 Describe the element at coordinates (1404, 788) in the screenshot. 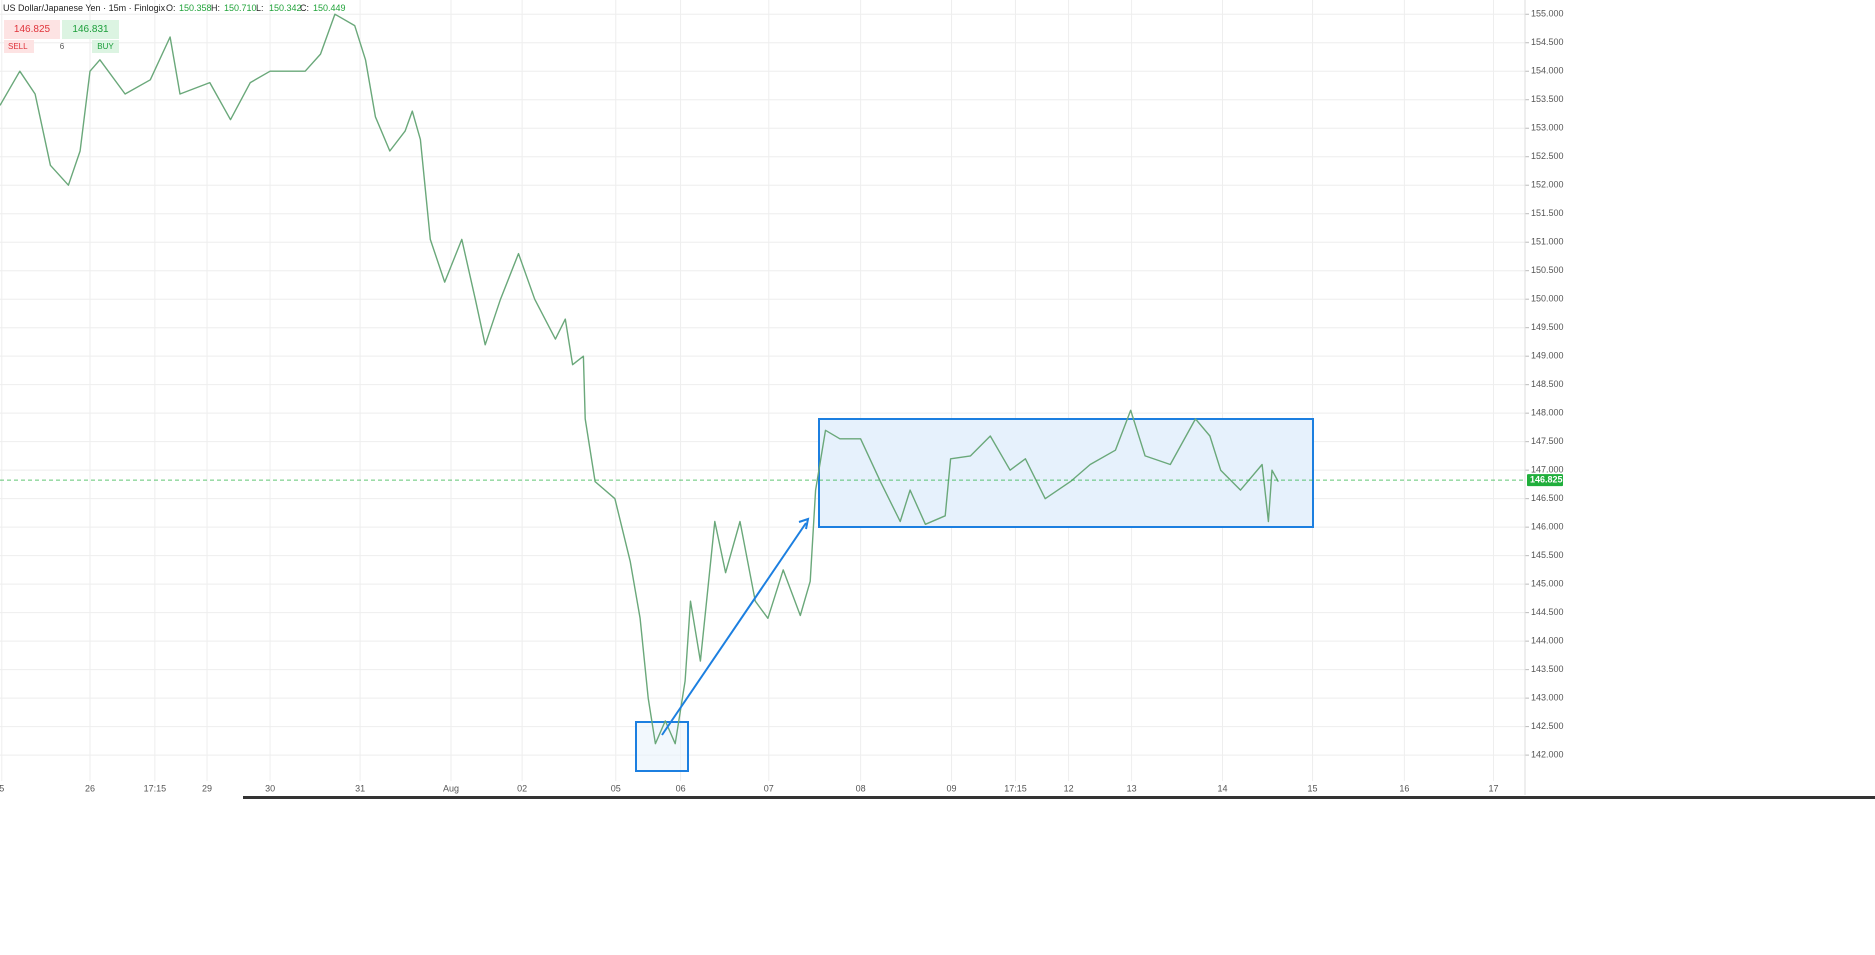

I see `x-tick-label: 16` at that location.